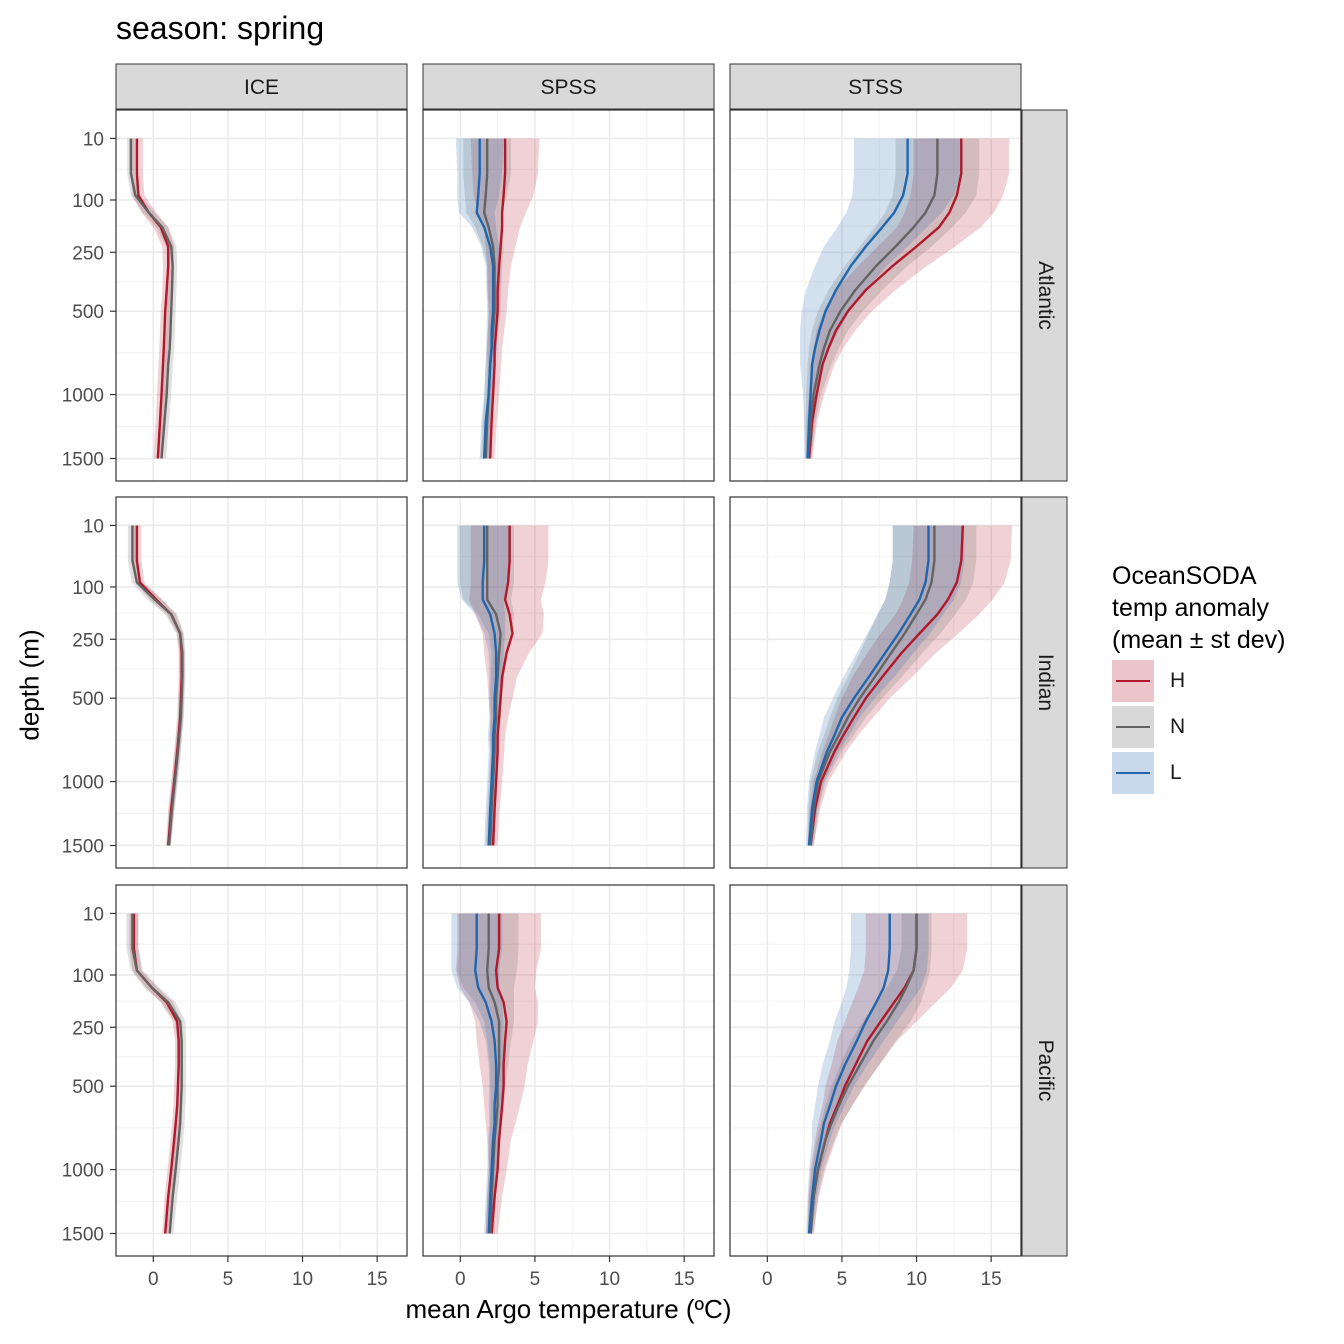  I want to click on panel-atlantic-stss, so click(875, 295).